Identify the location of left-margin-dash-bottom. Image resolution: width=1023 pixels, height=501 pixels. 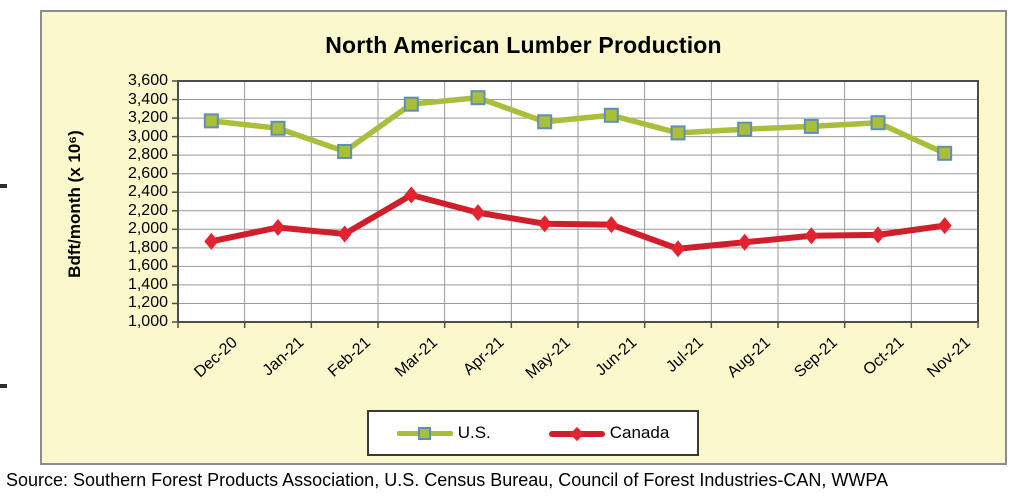
(3, 386).